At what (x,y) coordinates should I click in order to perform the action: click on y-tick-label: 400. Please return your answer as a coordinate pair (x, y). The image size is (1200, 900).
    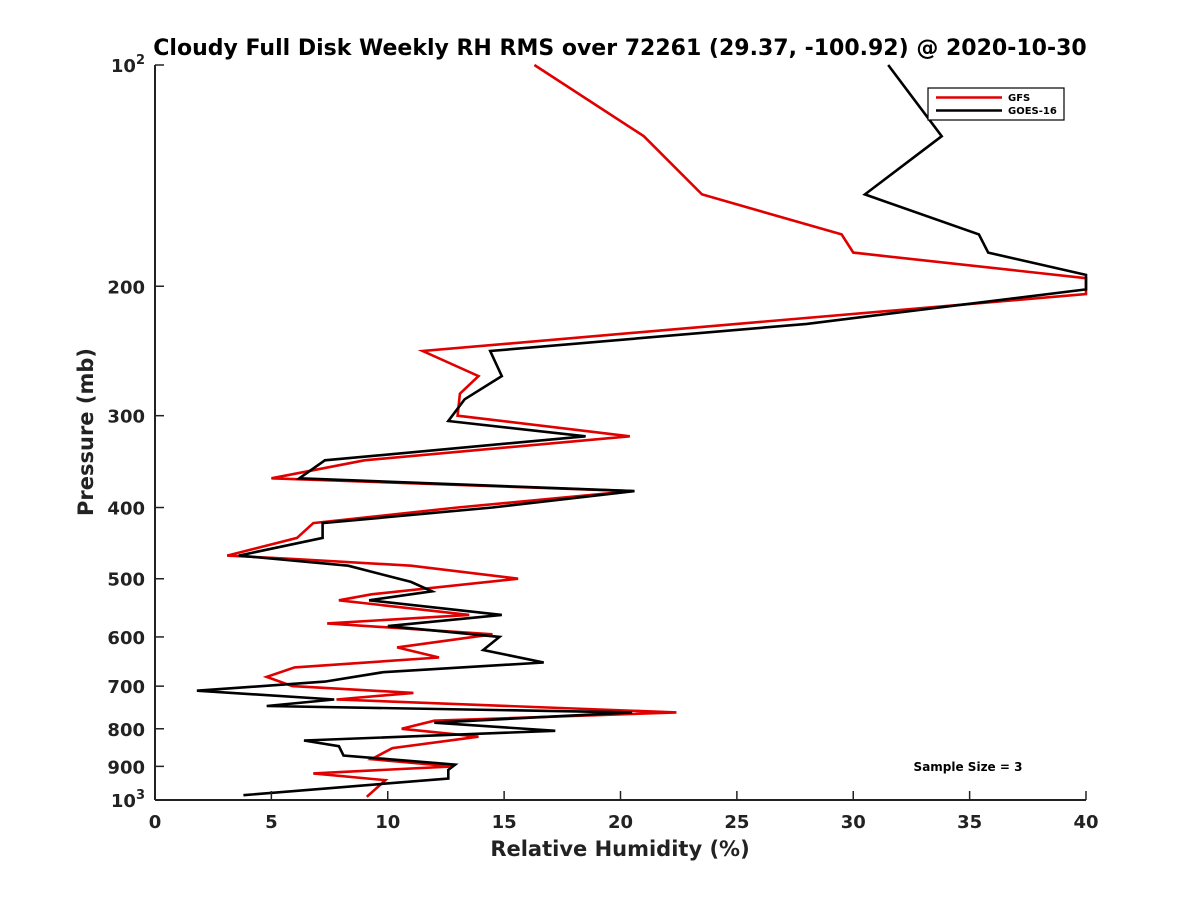
    Looking at the image, I should click on (126, 509).